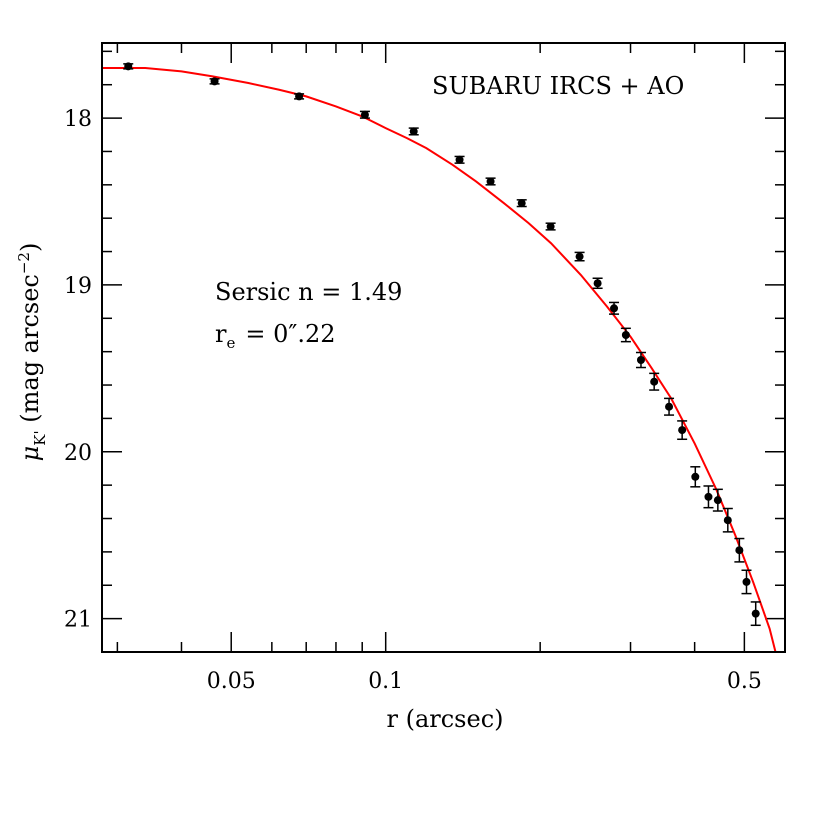 Image resolution: width=830 pixels, height=830 pixels. What do you see at coordinates (78, 286) in the screenshot?
I see `y-tick-label: 19` at bounding box center [78, 286].